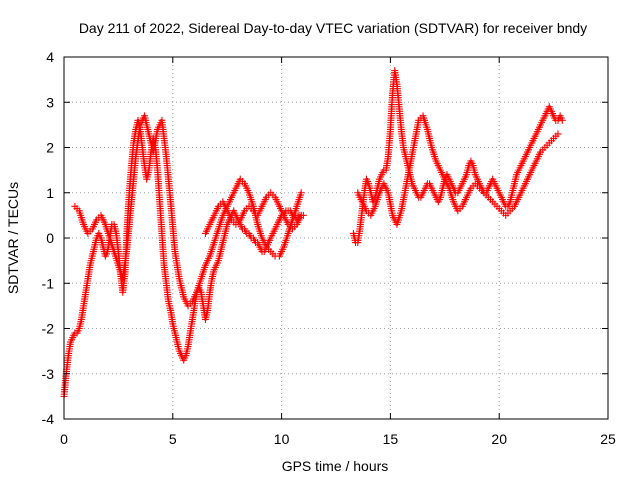  What do you see at coordinates (335, 466) in the screenshot?
I see `x-axis-label: GPS time / hours` at bounding box center [335, 466].